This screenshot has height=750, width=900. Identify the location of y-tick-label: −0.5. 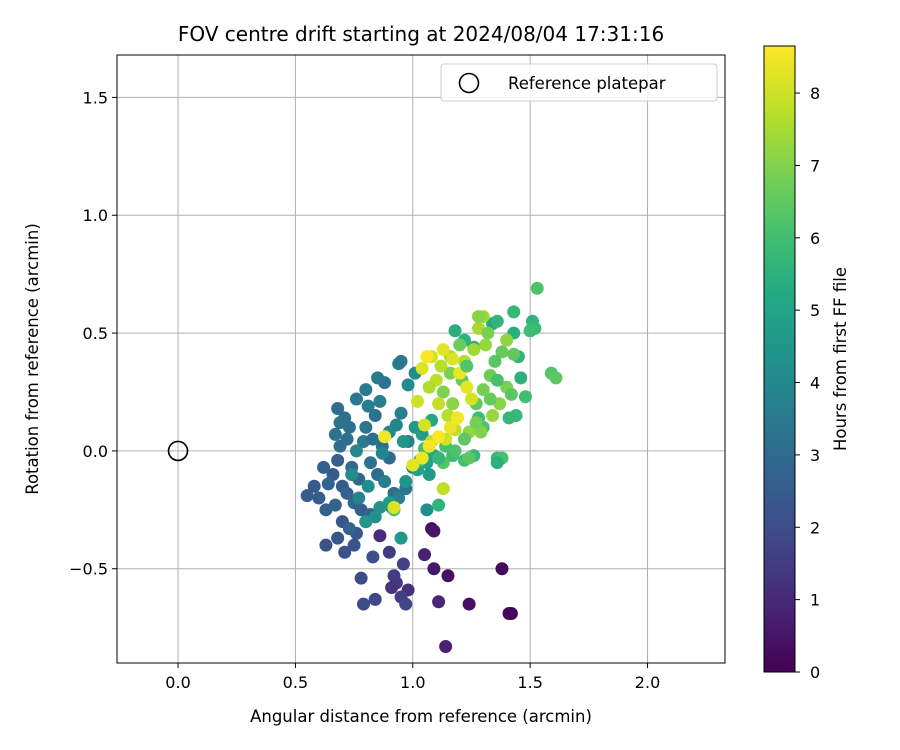
(88, 569).